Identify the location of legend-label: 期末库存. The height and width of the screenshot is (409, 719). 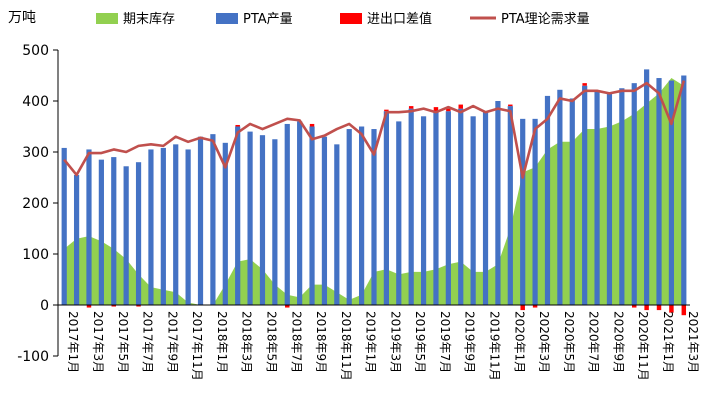
(149, 19).